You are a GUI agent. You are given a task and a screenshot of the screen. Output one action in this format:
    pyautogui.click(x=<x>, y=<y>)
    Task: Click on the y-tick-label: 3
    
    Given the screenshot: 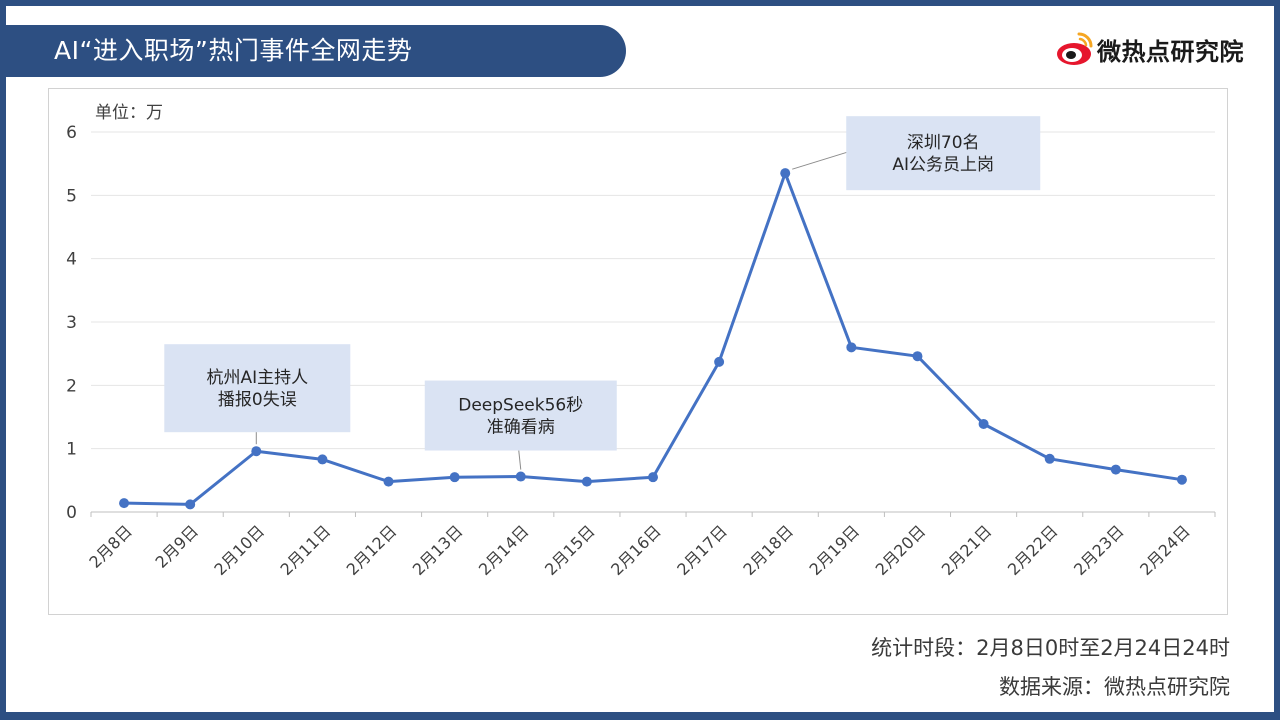 What is the action you would take?
    pyautogui.click(x=71, y=323)
    